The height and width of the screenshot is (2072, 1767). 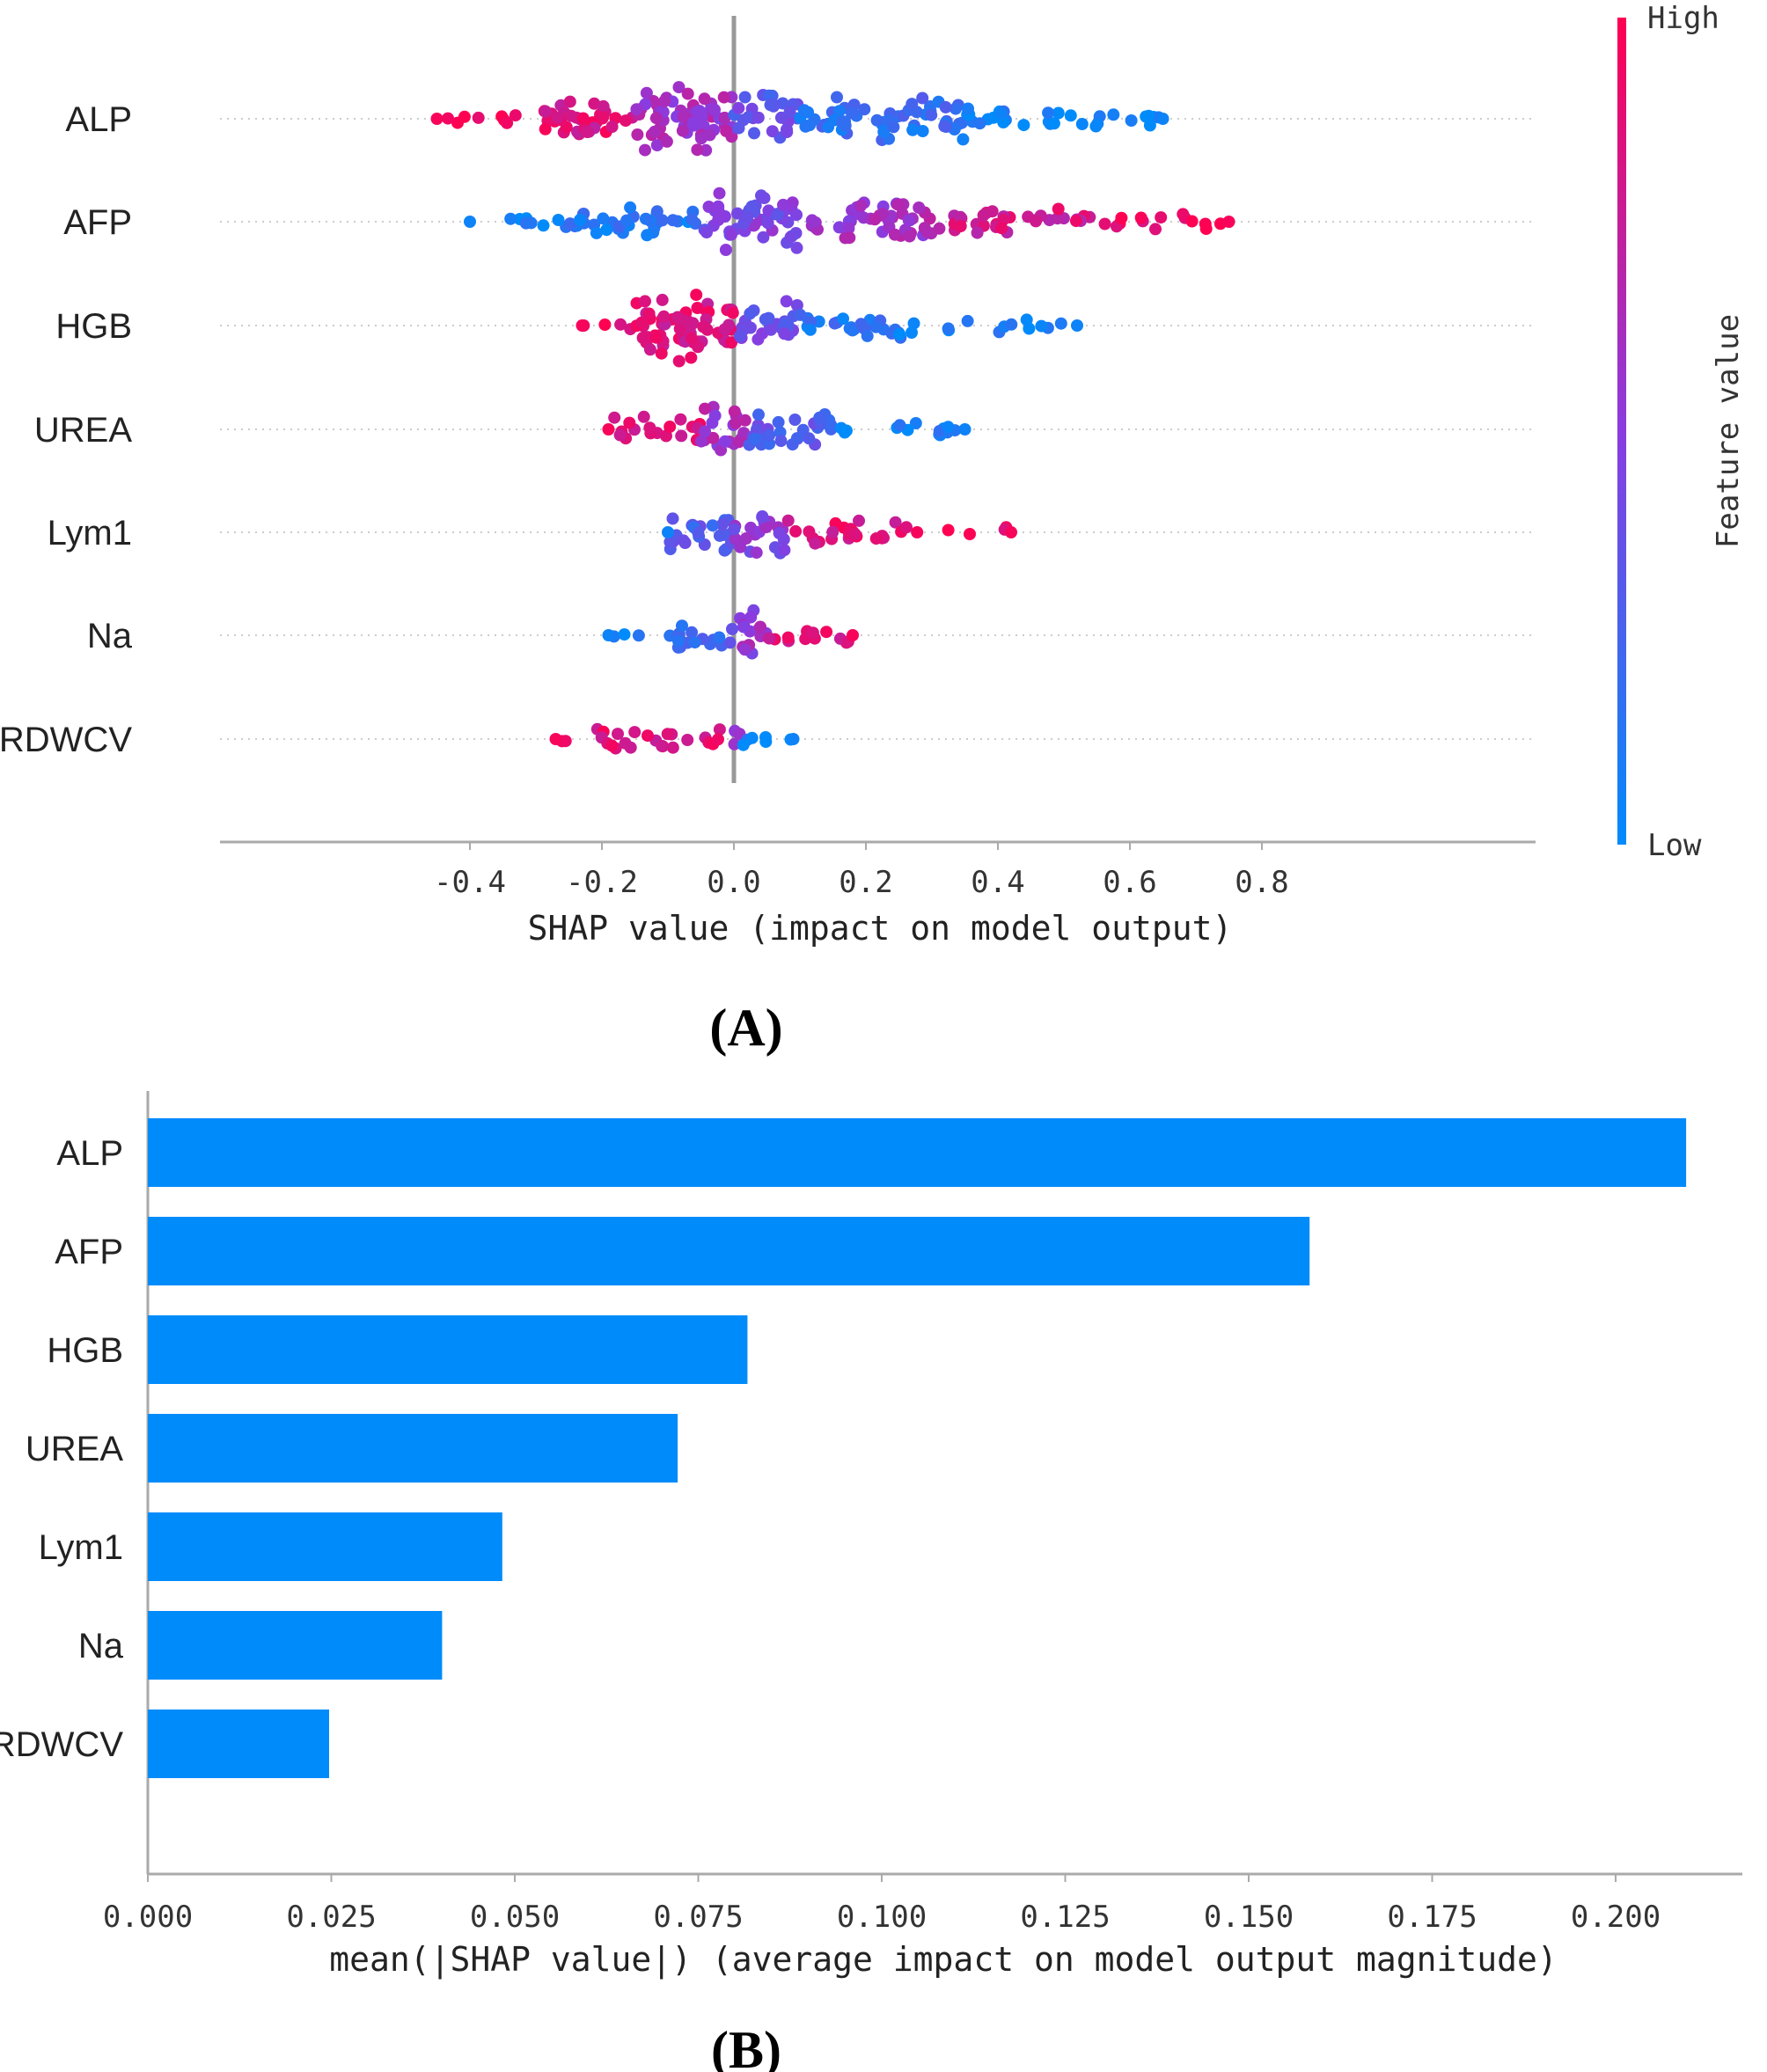 What do you see at coordinates (66, 740) in the screenshot?
I see `feature-label-rdwcv: RDWCV` at bounding box center [66, 740].